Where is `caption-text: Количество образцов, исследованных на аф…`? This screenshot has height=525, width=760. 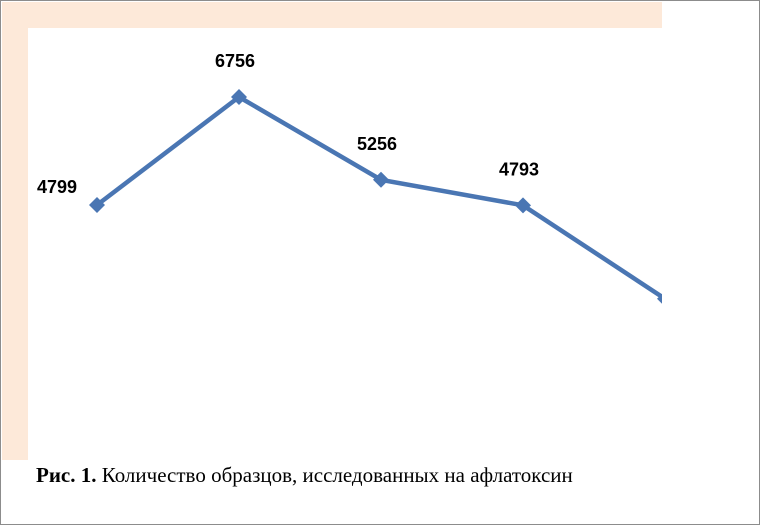
caption-text: Количество образцов, исследованных на аф… is located at coordinates (334, 475).